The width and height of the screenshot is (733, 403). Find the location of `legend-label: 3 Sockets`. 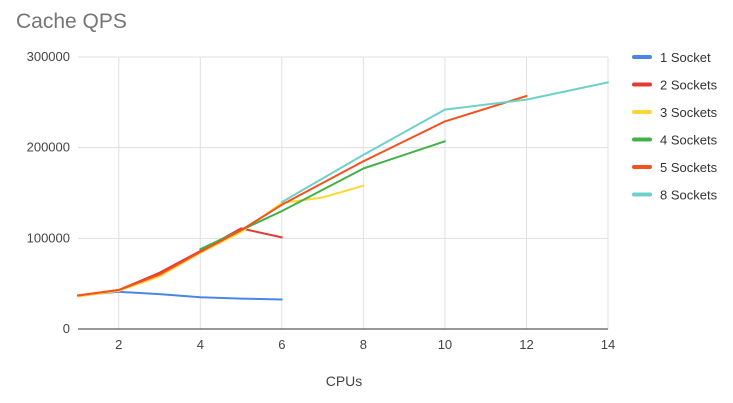

legend-label: 3 Sockets is located at coordinates (689, 112).